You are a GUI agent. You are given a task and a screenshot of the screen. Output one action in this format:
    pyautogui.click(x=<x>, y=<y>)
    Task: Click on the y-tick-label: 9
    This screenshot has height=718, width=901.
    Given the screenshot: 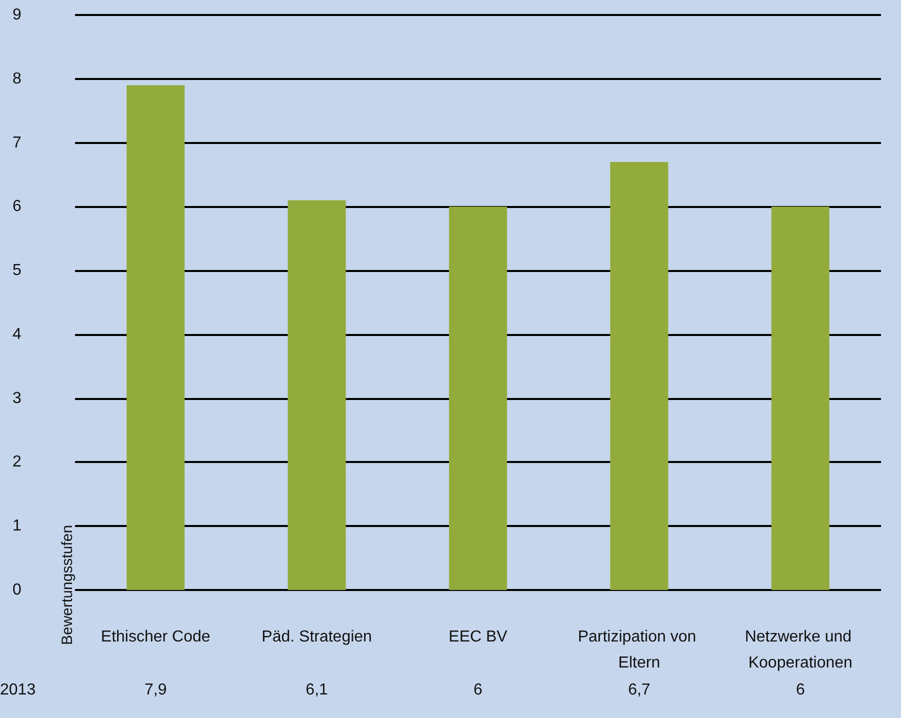 What is the action you would take?
    pyautogui.click(x=17, y=15)
    